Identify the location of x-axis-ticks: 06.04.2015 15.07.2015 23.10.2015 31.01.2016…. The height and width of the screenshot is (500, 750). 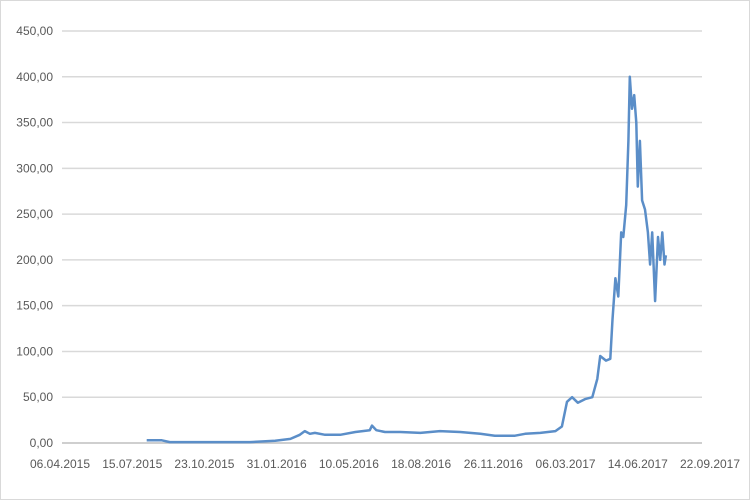
(385, 464).